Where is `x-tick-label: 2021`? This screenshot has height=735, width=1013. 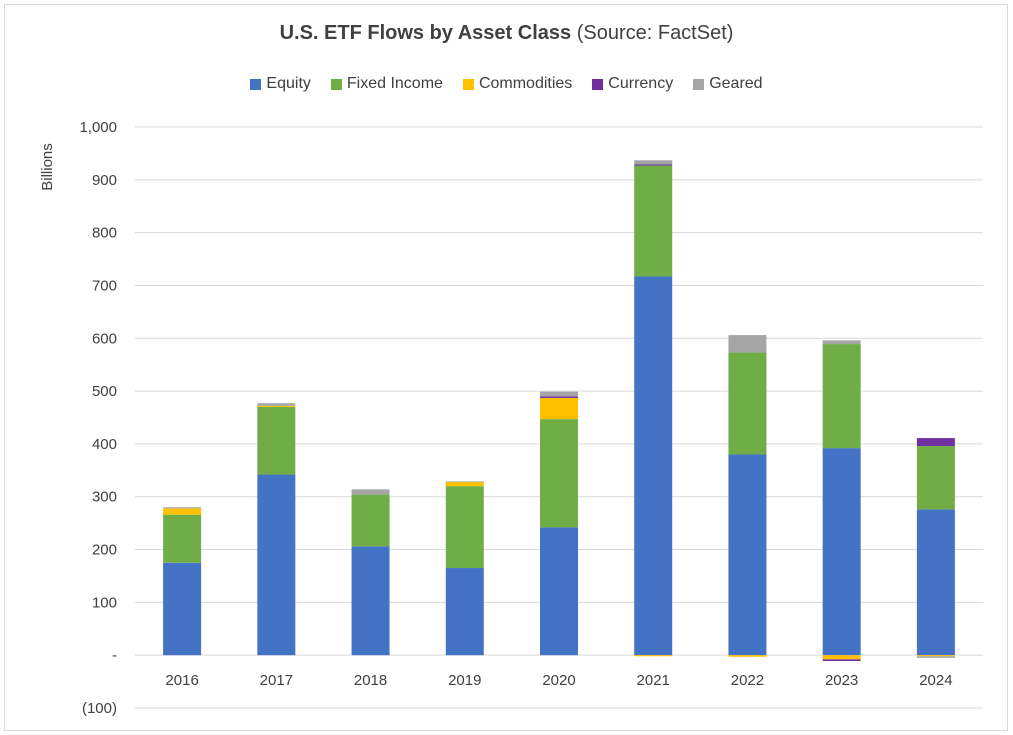
x-tick-label: 2021 is located at coordinates (653, 680).